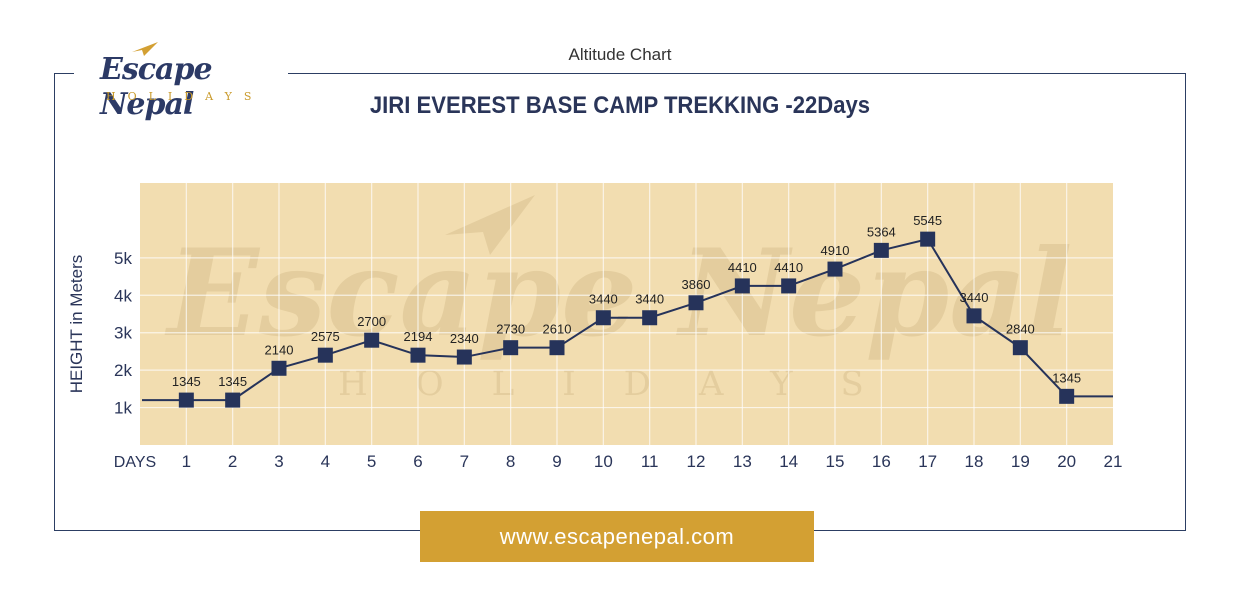 Image resolution: width=1240 pixels, height=598 pixels. I want to click on x-tick-label: 9, so click(556, 461).